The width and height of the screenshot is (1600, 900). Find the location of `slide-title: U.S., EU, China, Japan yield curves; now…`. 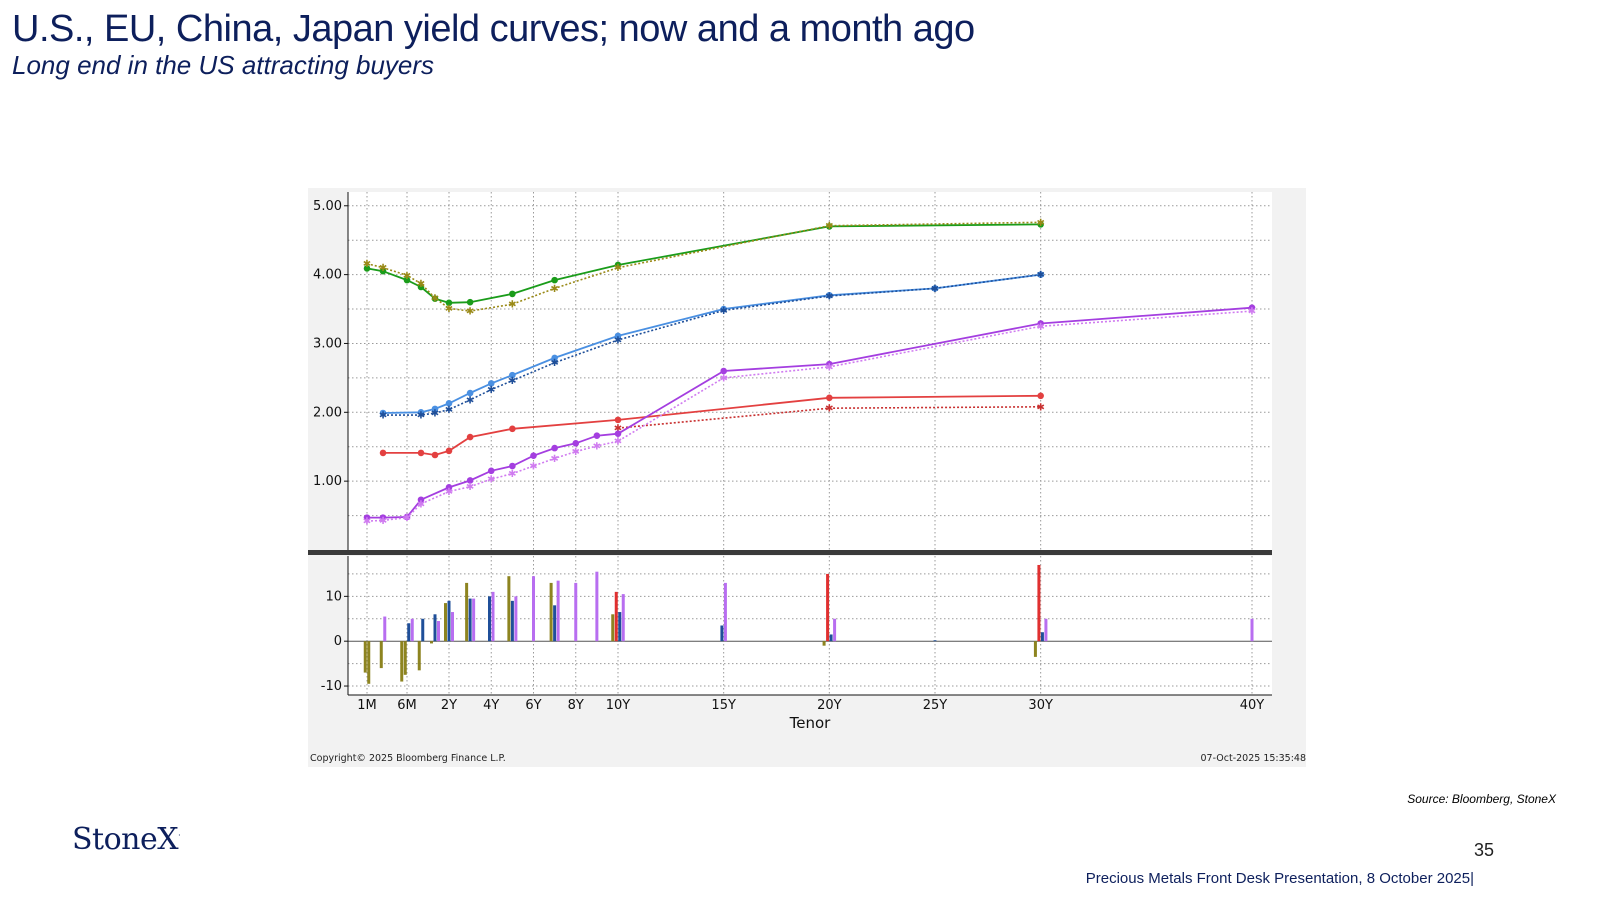

slide-title: U.S., EU, China, Japan yield curves; now… is located at coordinates (493, 29).